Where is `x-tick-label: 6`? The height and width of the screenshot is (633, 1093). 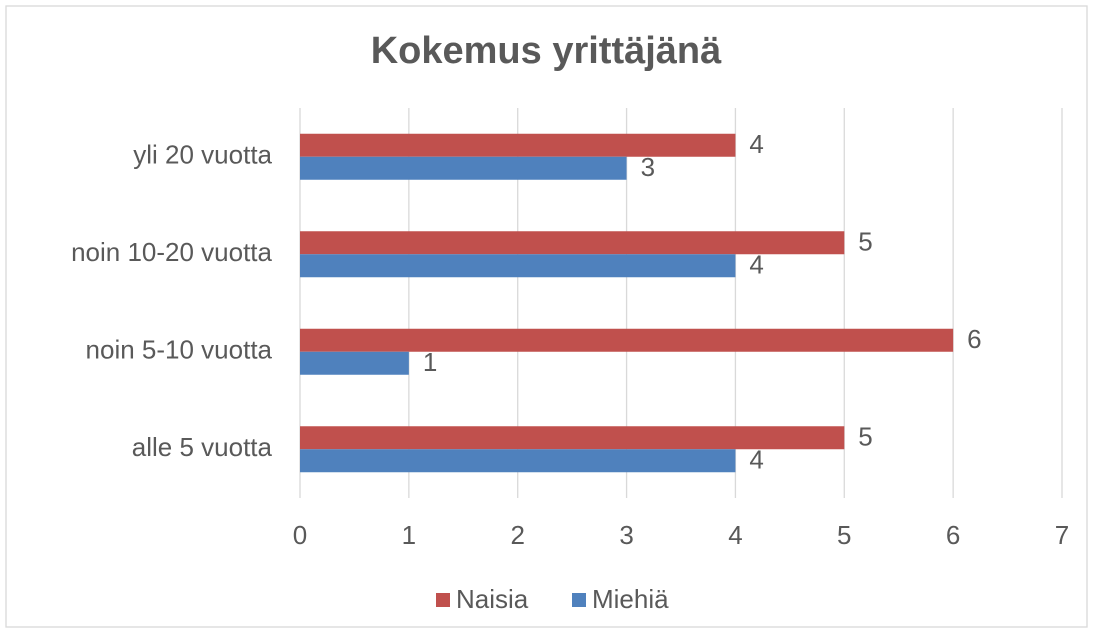
x-tick-label: 6 is located at coordinates (953, 535).